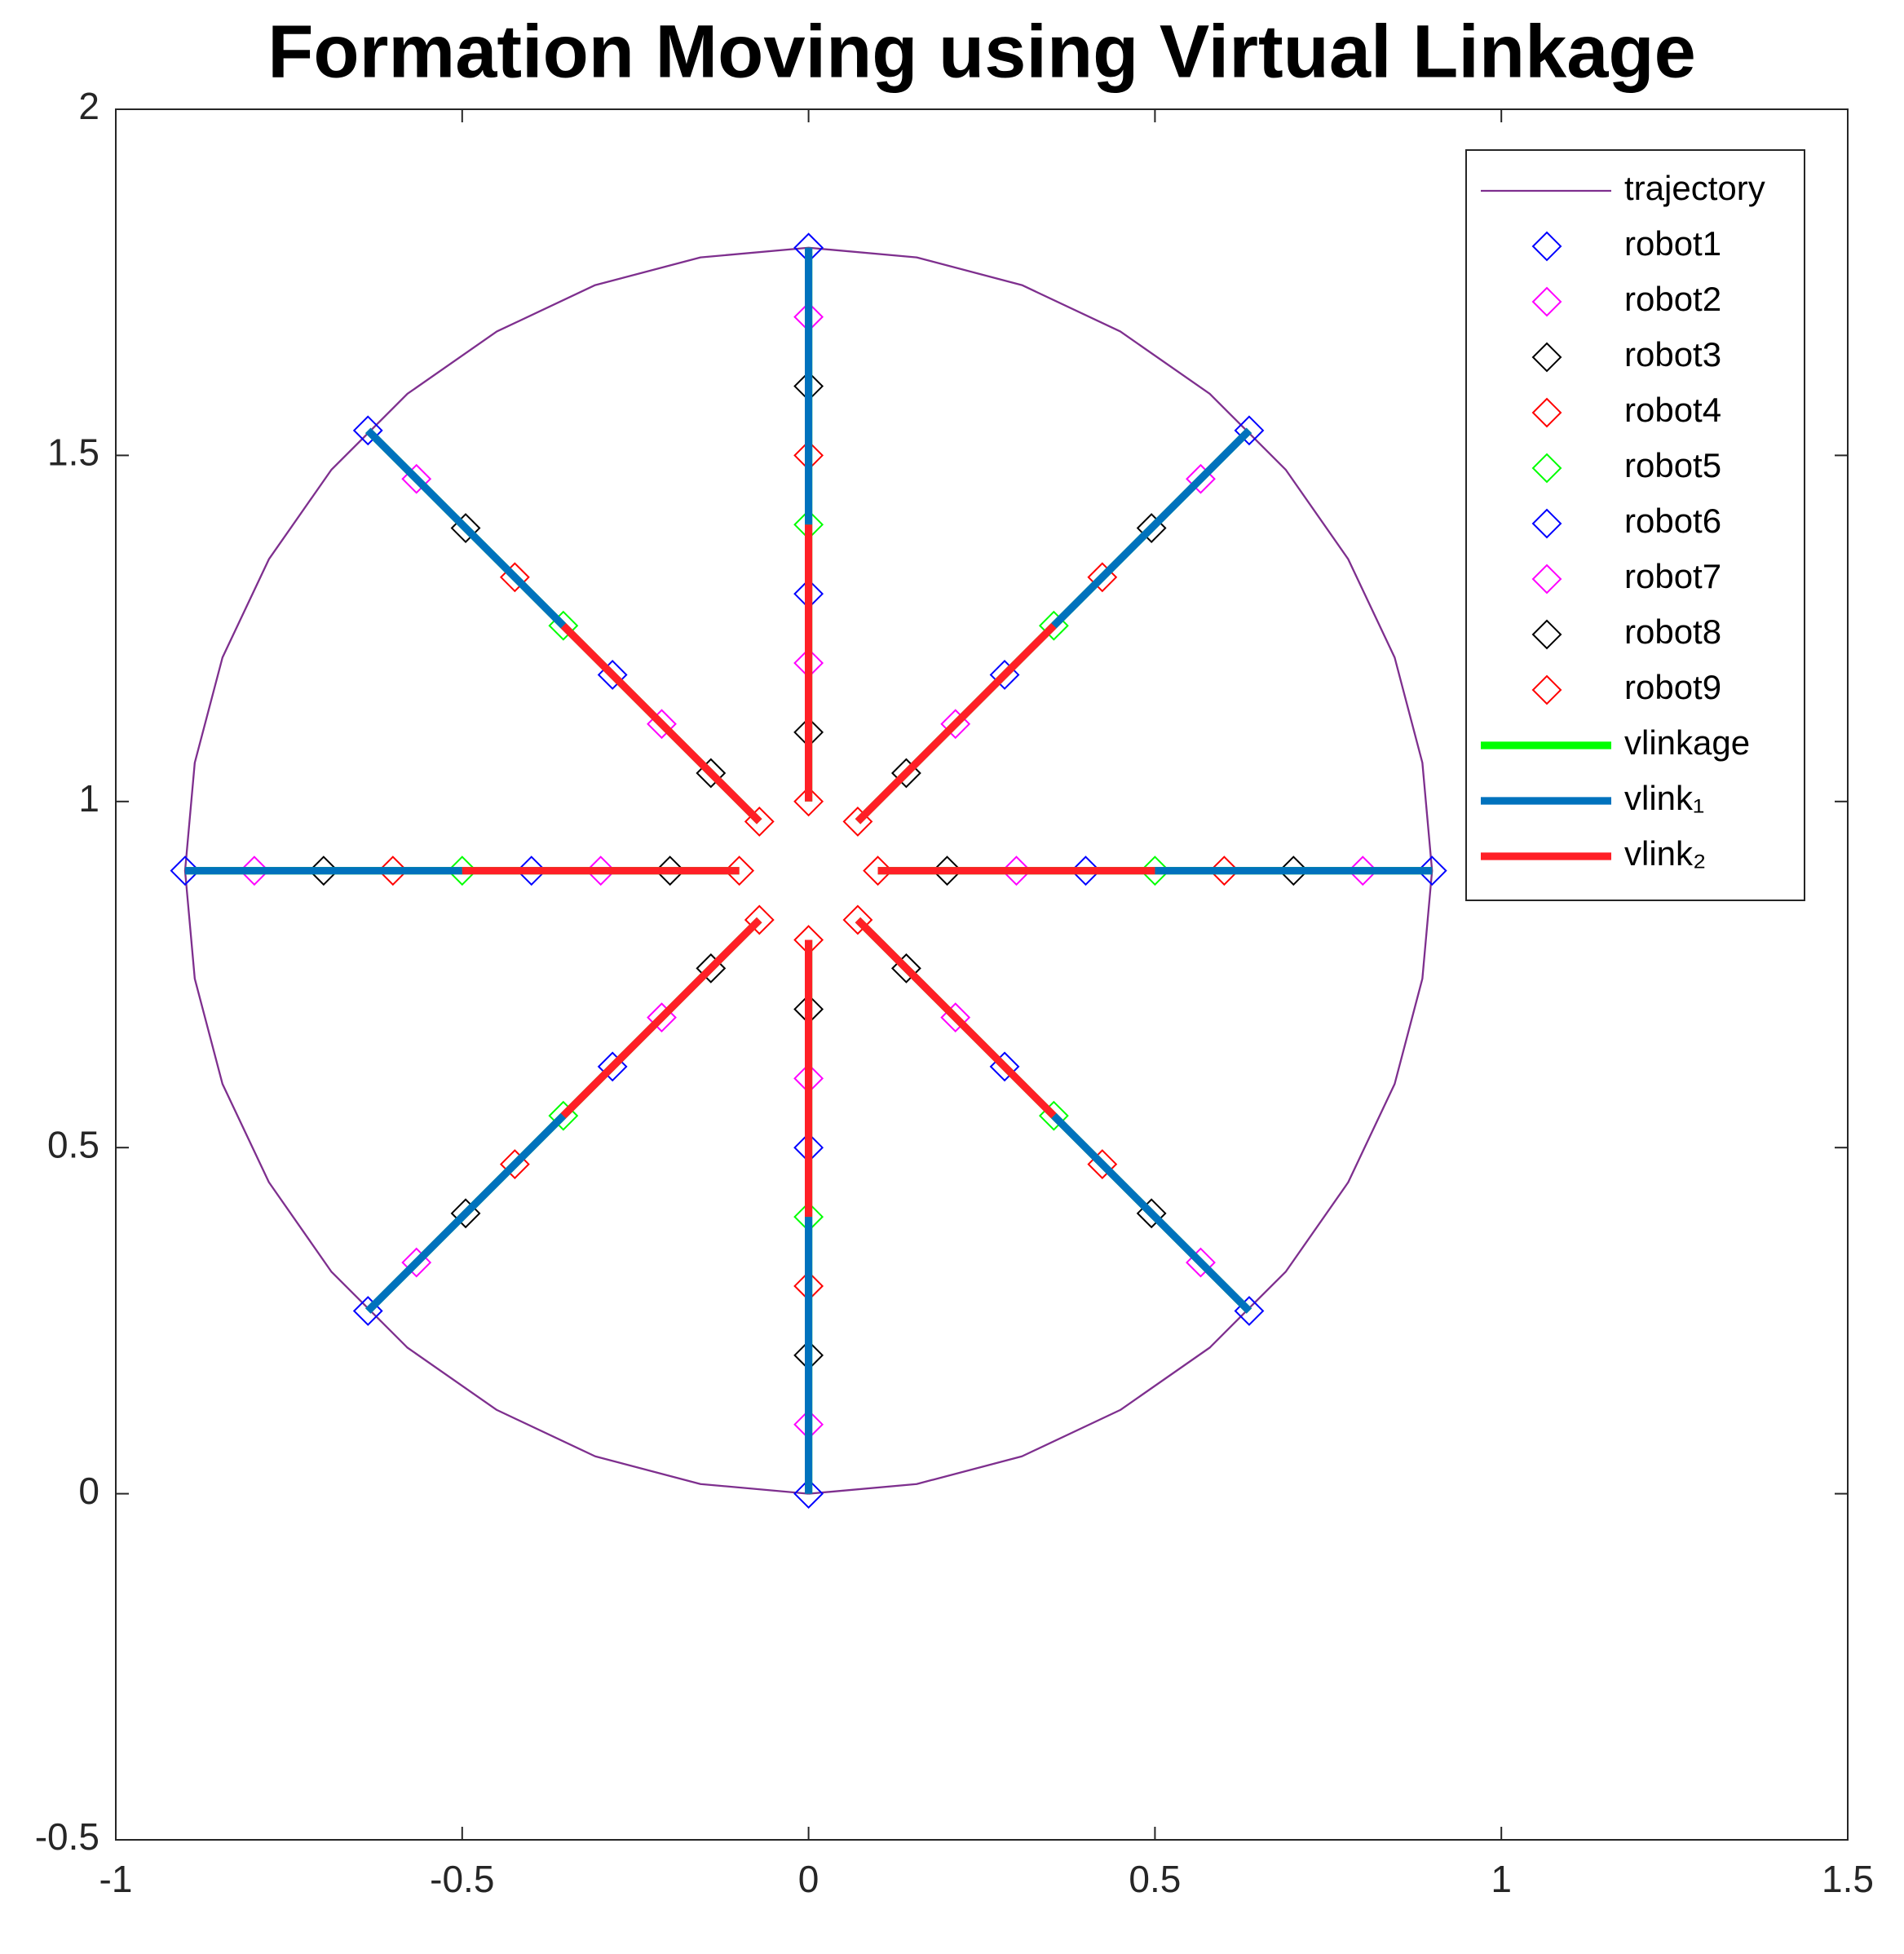 The image size is (1904, 1954). I want to click on x-tick-label: 1, so click(1502, 1879).